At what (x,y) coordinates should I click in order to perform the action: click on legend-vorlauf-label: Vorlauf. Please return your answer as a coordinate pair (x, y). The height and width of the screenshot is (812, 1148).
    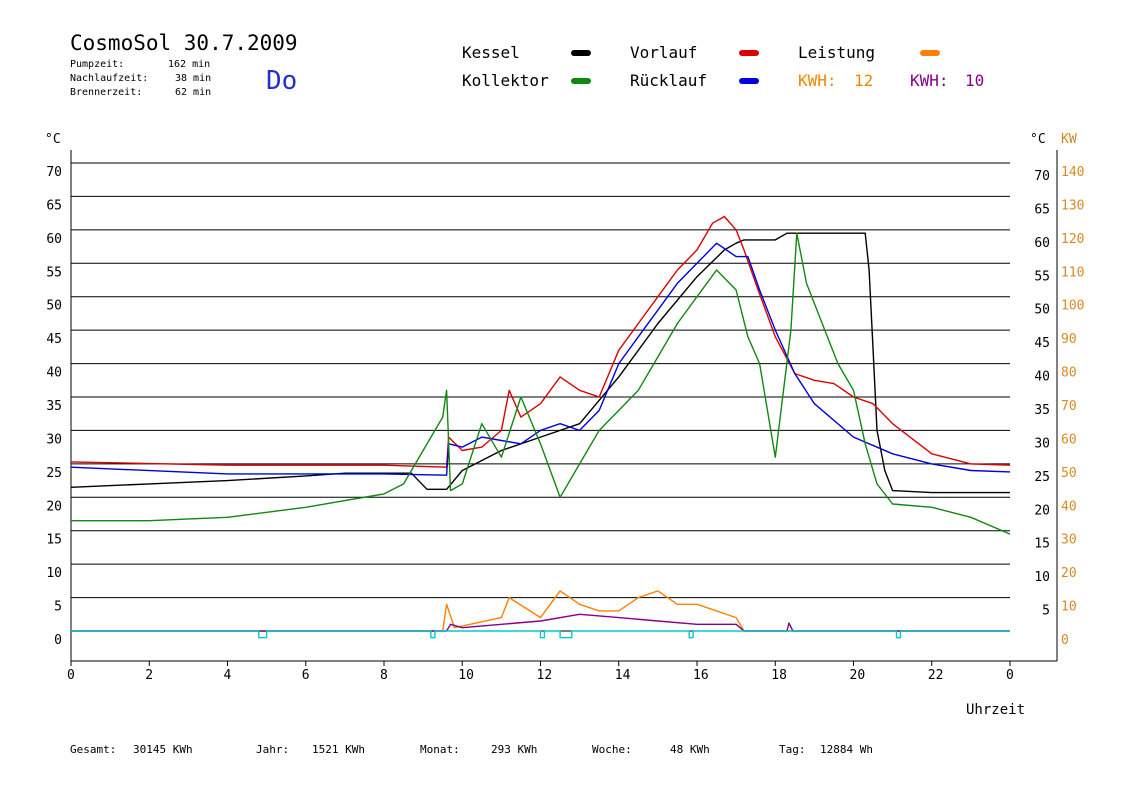
    Looking at the image, I should click on (663, 52).